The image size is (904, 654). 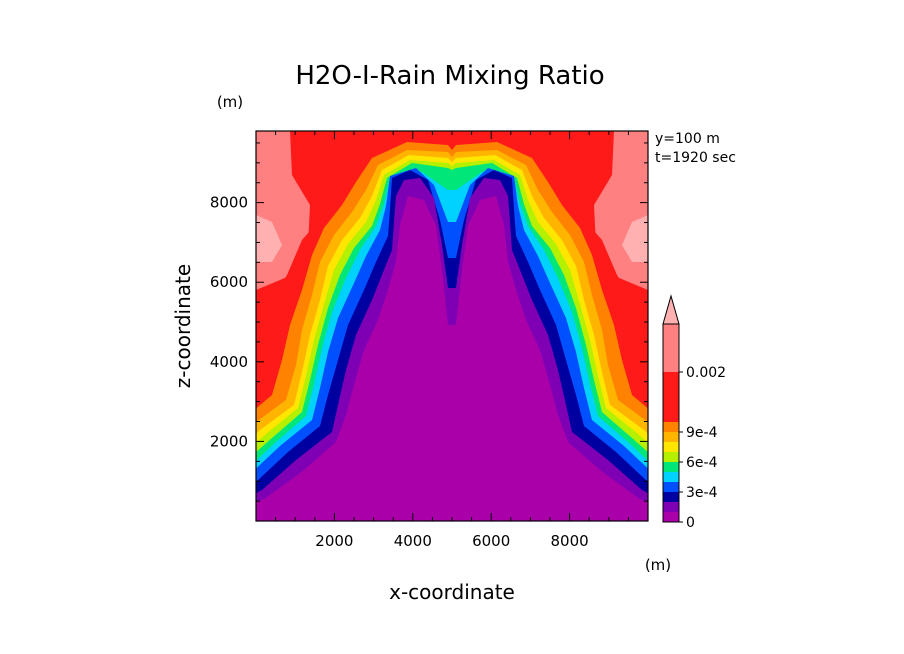 What do you see at coordinates (229, 441) in the screenshot?
I see `y-tick-label: 2000` at bounding box center [229, 441].